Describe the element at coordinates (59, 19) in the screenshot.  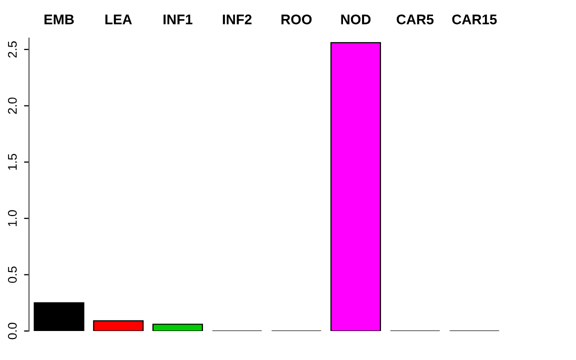
I see `x-tick-label: EMB` at that location.